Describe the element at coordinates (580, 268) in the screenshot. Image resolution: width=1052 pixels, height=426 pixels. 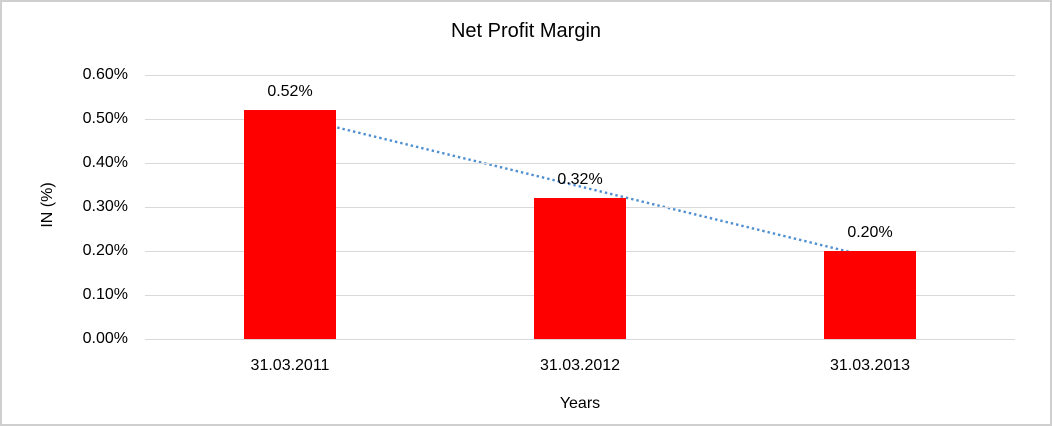
I see `bar-31.03.2012` at that location.